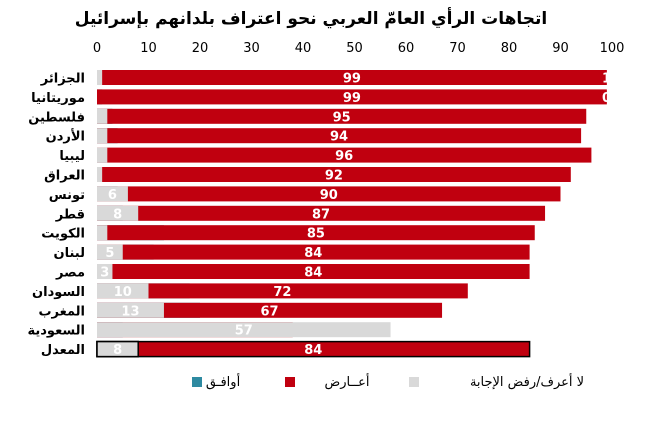  I want to click on bar-value-label: 92, so click(334, 176).